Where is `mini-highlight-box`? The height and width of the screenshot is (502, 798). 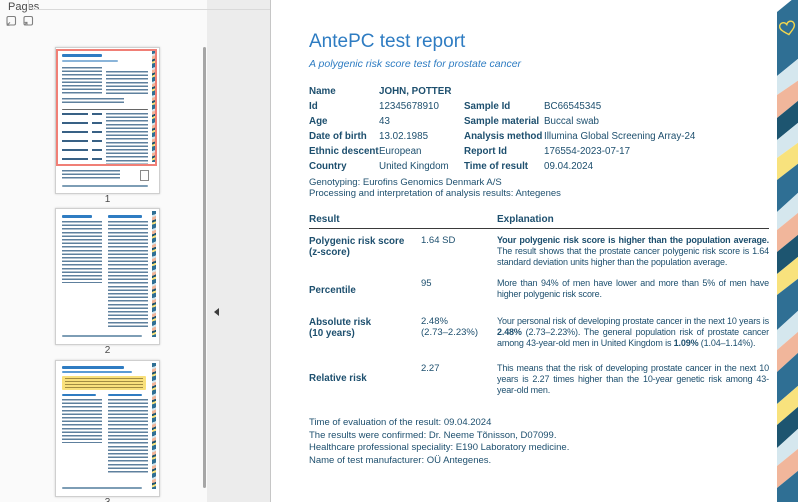
mini-highlight-box is located at coordinates (104, 383).